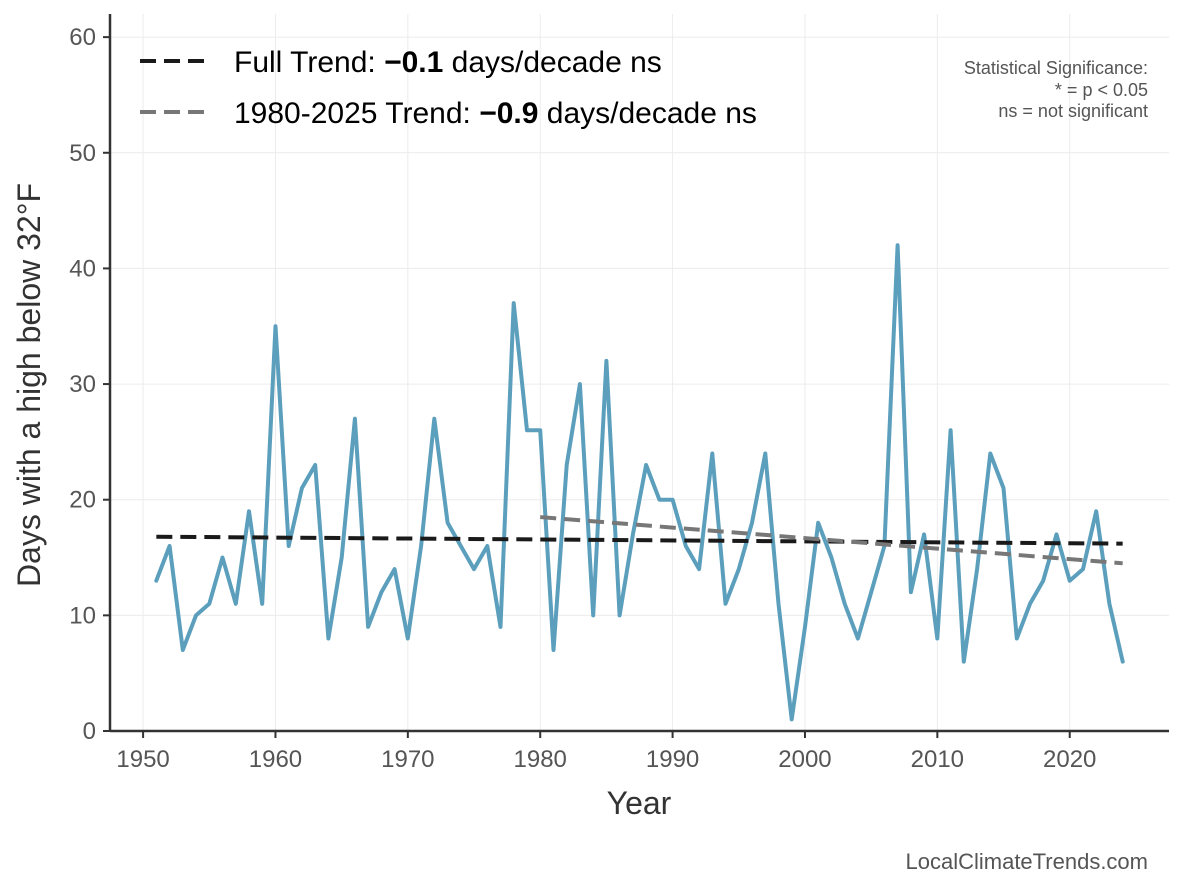  Describe the element at coordinates (647, 113) in the screenshot. I see `legend-recent-trend-suffix: days/decade ns` at that location.